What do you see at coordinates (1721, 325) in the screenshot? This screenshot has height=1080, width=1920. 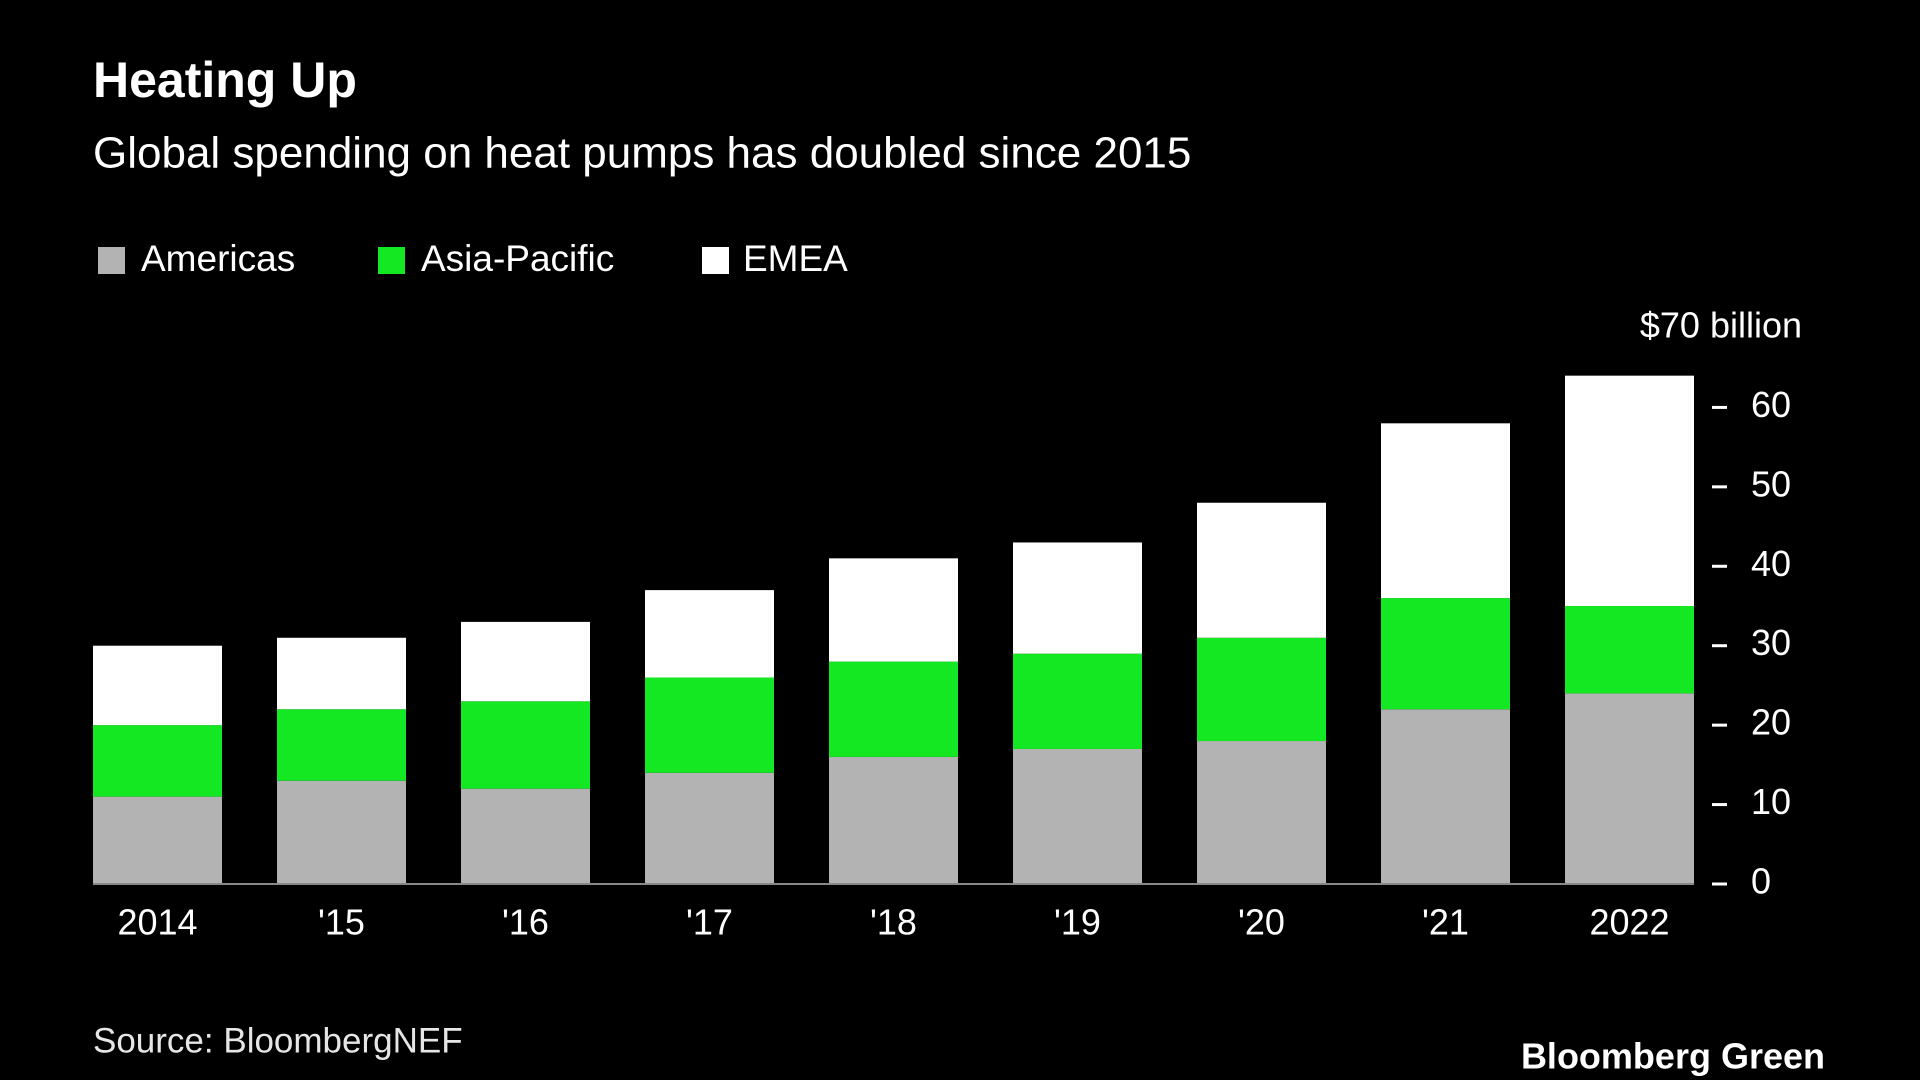 I see `y-axis-unit-label: $70 billion` at bounding box center [1721, 325].